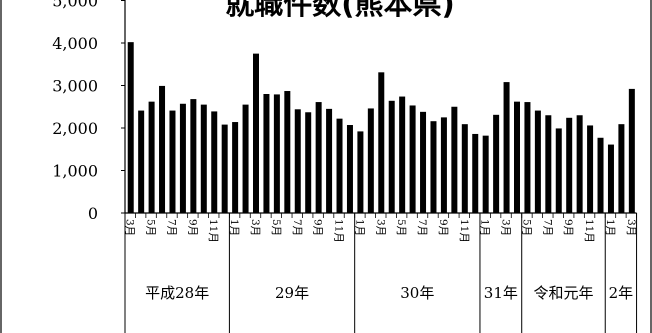  What do you see at coordinates (75, 5) in the screenshot?
I see `y-tick-label: 5,000` at bounding box center [75, 5].